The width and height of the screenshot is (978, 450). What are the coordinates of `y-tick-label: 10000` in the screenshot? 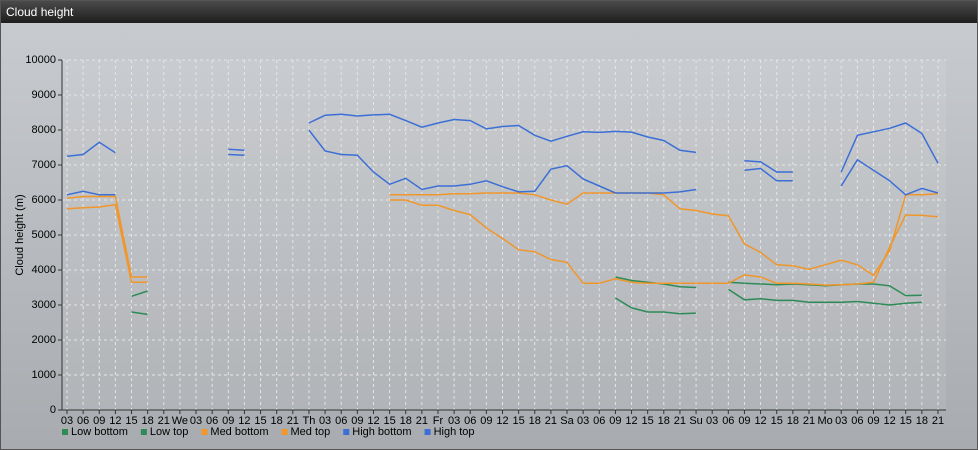 It's located at (40, 60).